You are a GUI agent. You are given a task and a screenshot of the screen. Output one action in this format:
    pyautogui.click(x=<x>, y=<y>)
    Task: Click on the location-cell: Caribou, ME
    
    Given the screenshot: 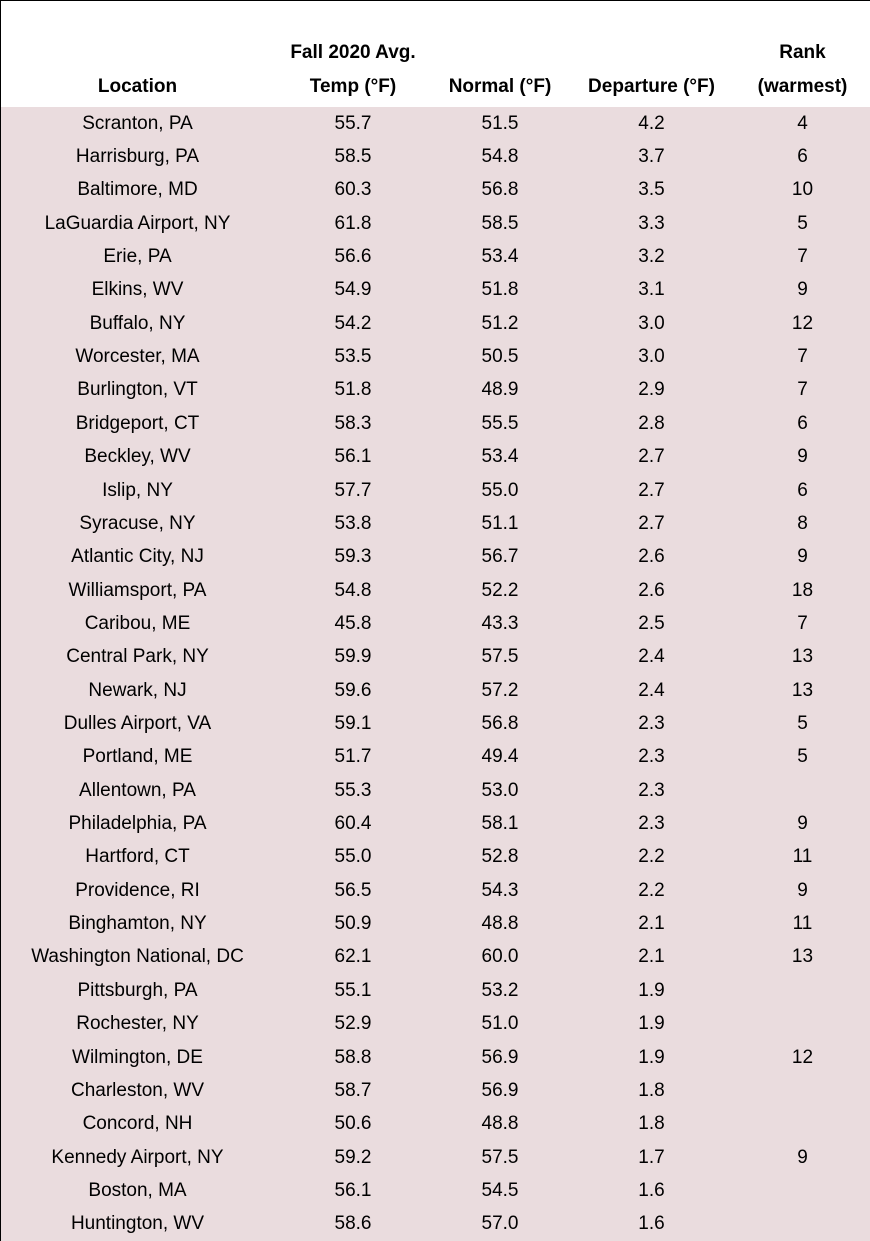 What is the action you would take?
    pyautogui.click(x=137, y=624)
    